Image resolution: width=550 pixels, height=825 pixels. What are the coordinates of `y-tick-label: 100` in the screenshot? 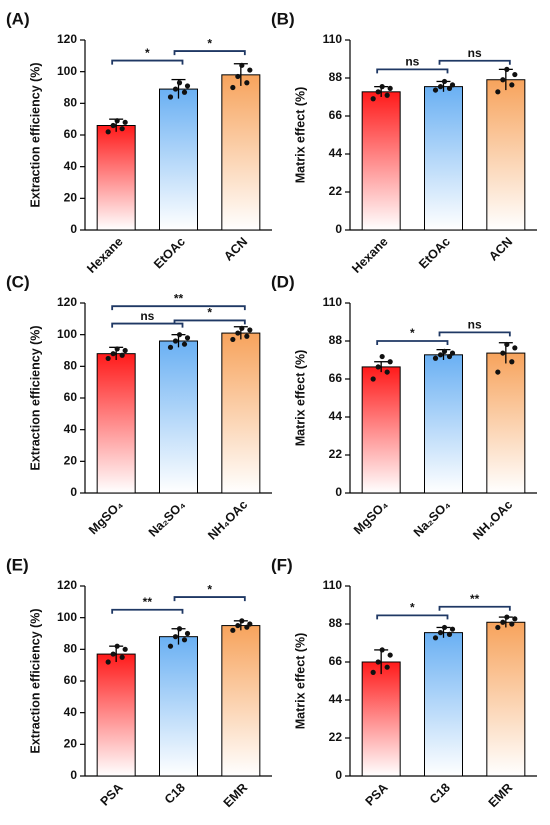 It's located at (67, 334).